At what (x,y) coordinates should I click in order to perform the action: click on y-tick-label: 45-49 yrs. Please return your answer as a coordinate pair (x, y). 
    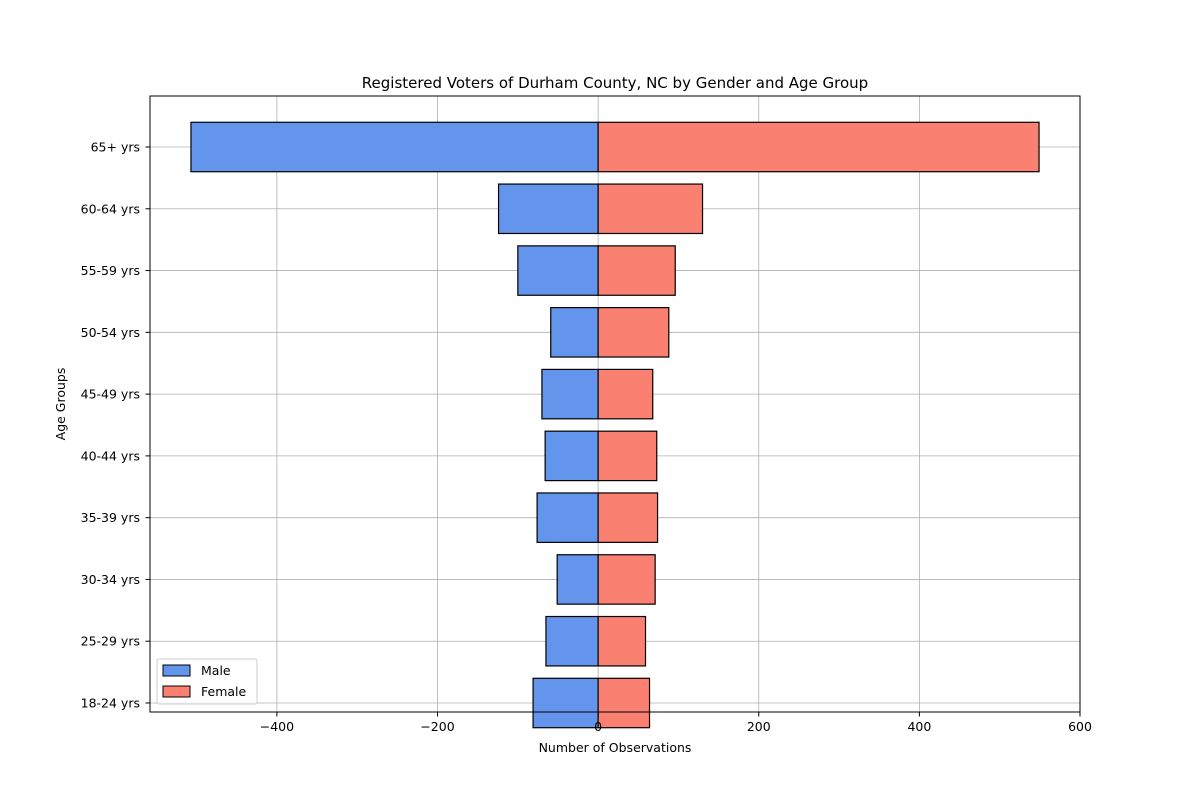
    Looking at the image, I should click on (110, 394).